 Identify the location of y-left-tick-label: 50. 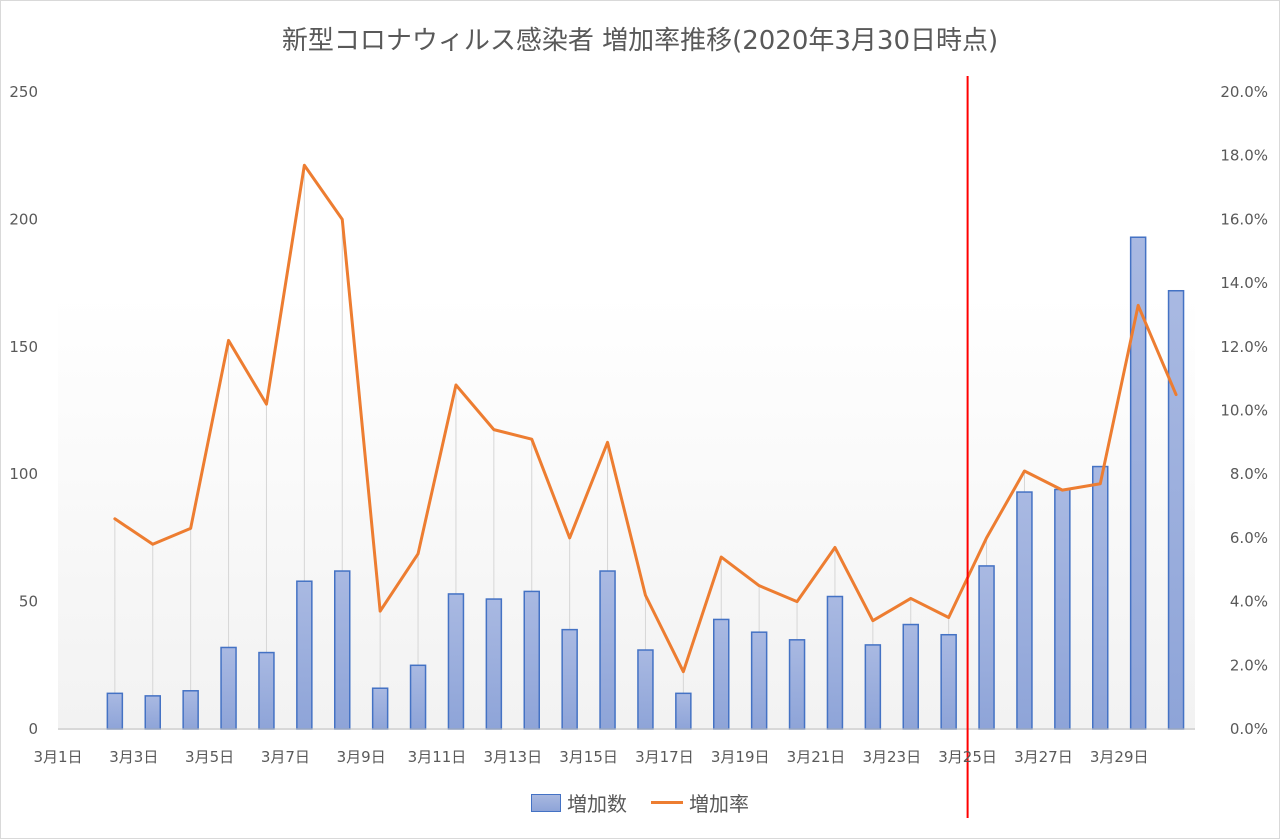
(28, 602).